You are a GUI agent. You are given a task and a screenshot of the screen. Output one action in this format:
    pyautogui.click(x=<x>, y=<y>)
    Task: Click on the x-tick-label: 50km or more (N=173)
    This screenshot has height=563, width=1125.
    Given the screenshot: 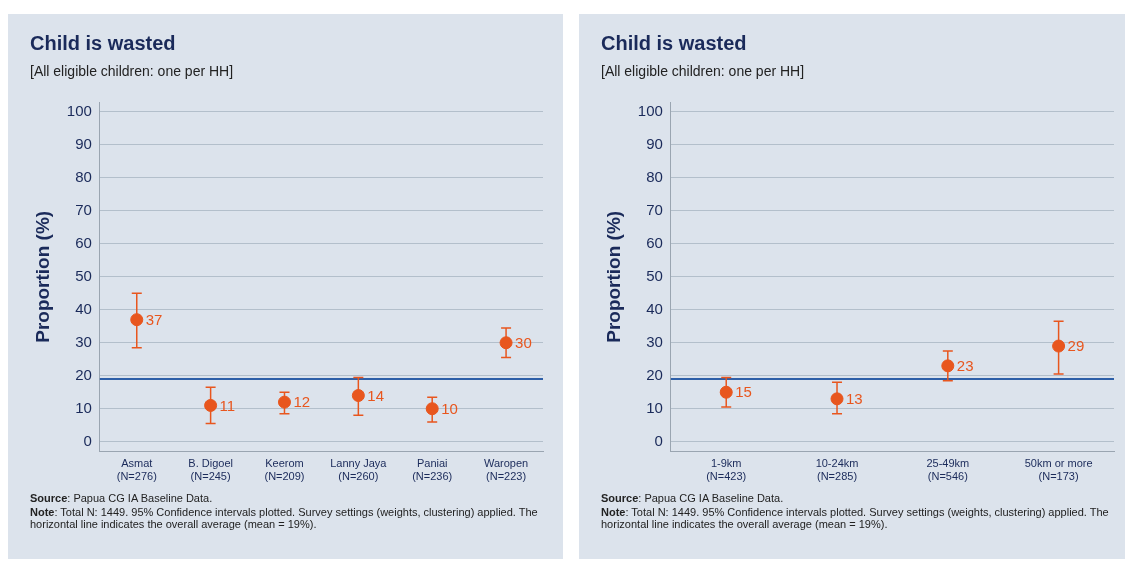 What is the action you would take?
    pyautogui.click(x=1058, y=470)
    